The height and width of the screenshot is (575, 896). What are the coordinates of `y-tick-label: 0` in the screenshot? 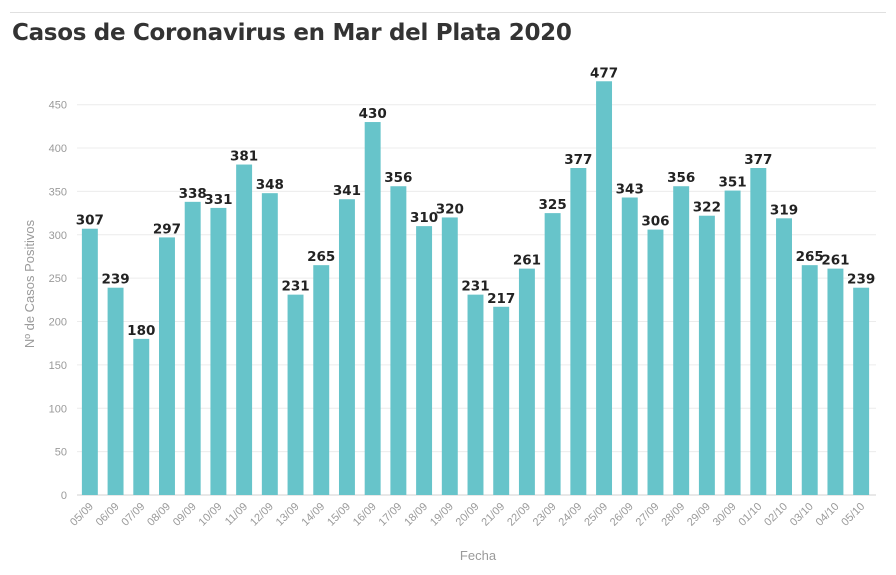 It's located at (64, 496).